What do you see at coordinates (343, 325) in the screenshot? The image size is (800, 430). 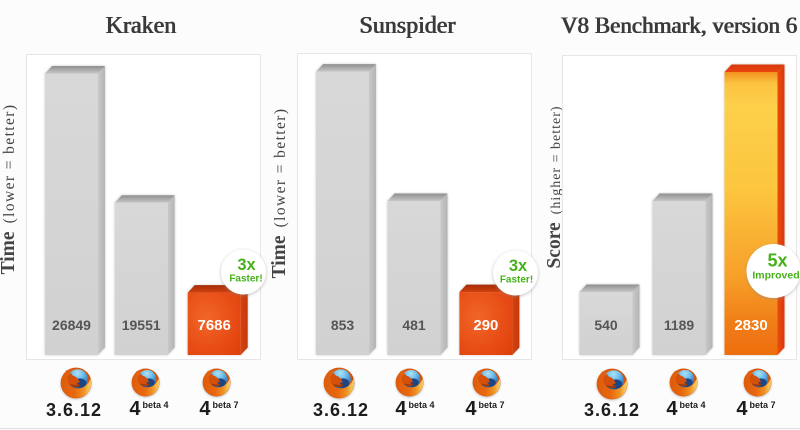 I see `svg-text: 853` at bounding box center [343, 325].